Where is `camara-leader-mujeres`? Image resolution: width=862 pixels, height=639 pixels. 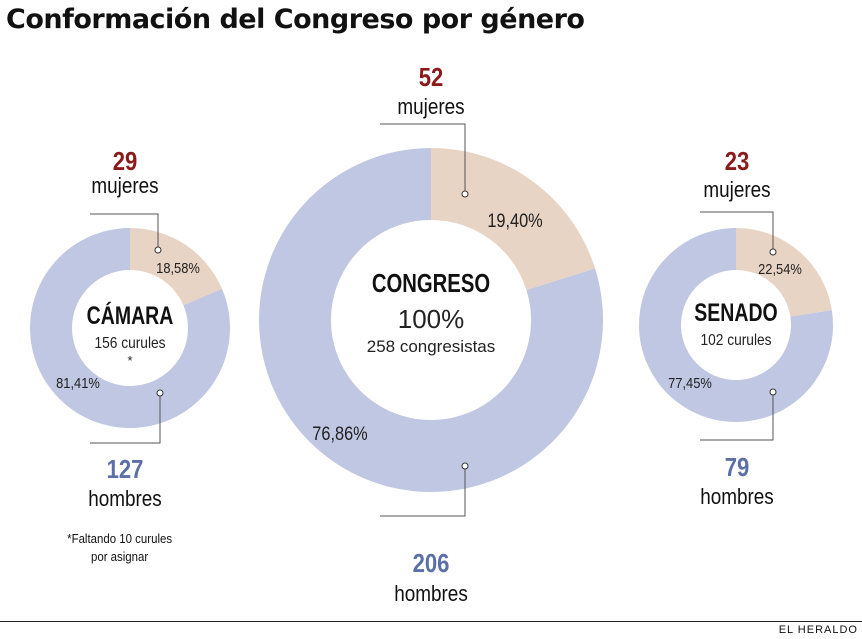
camara-leader-mujeres is located at coordinates (124, 231).